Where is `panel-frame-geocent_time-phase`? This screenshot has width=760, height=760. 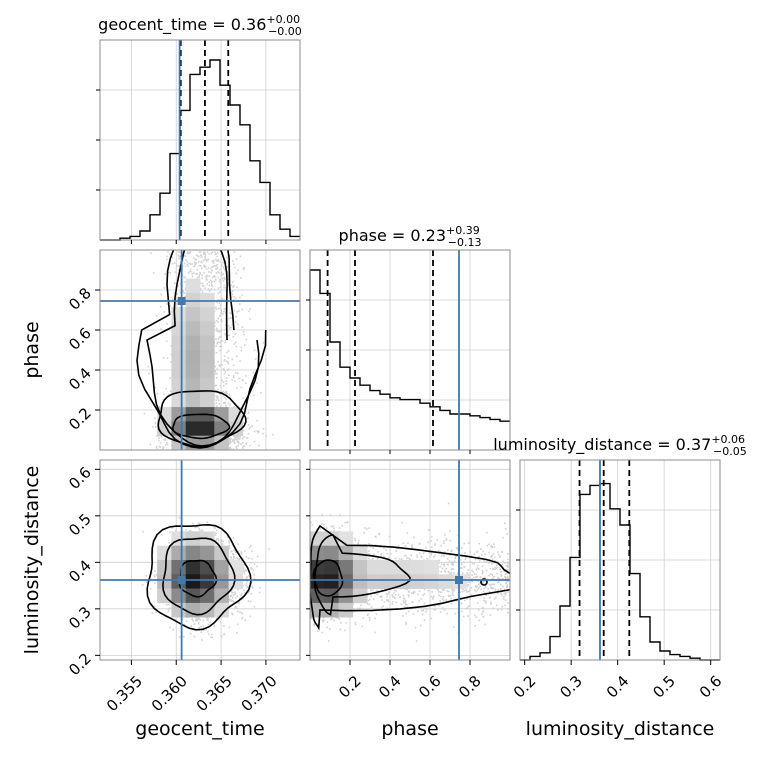
panel-frame-geocent_time-phase is located at coordinates (200, 350).